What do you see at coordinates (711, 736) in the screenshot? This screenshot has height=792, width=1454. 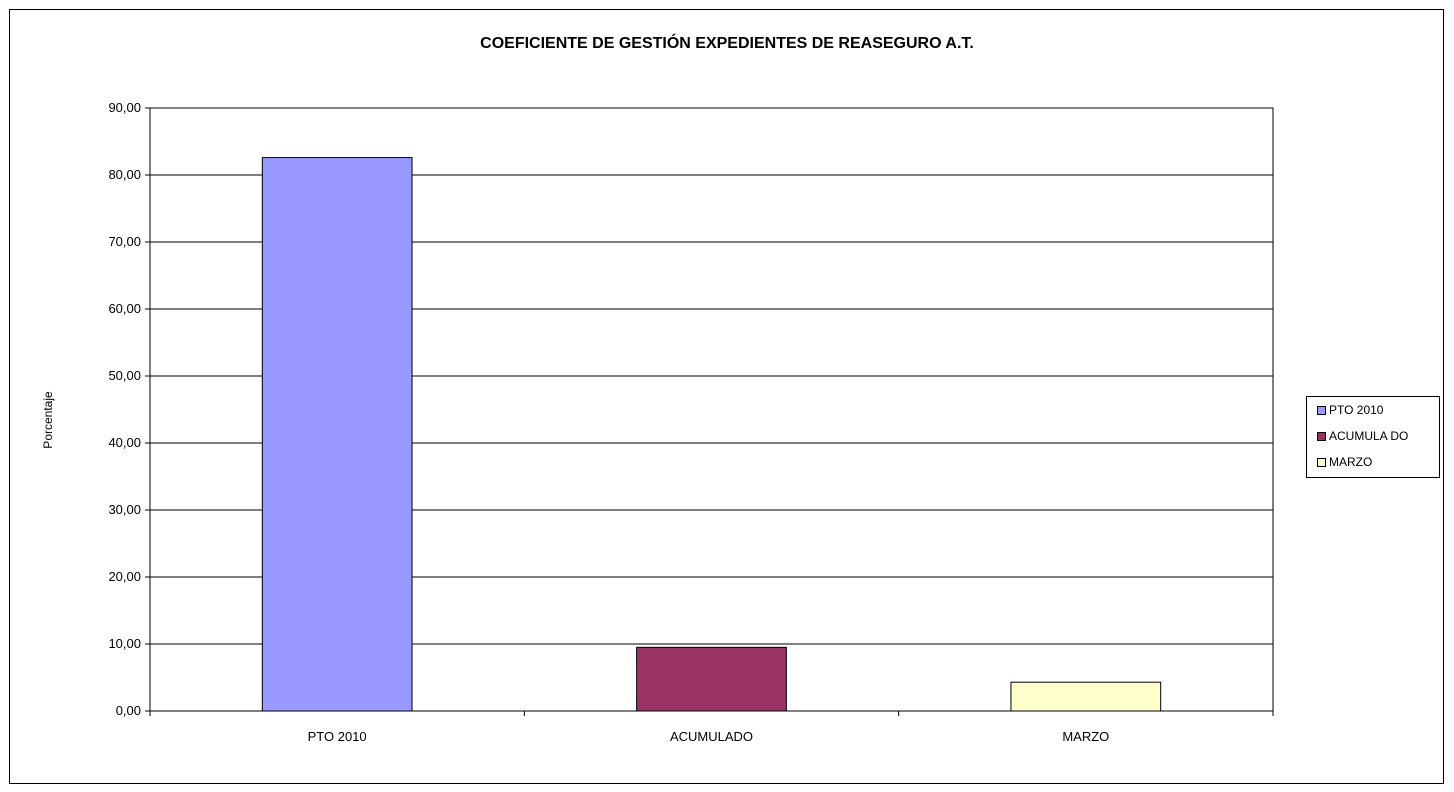 I see `x-tick-label: ACUMULADO` at bounding box center [711, 736].